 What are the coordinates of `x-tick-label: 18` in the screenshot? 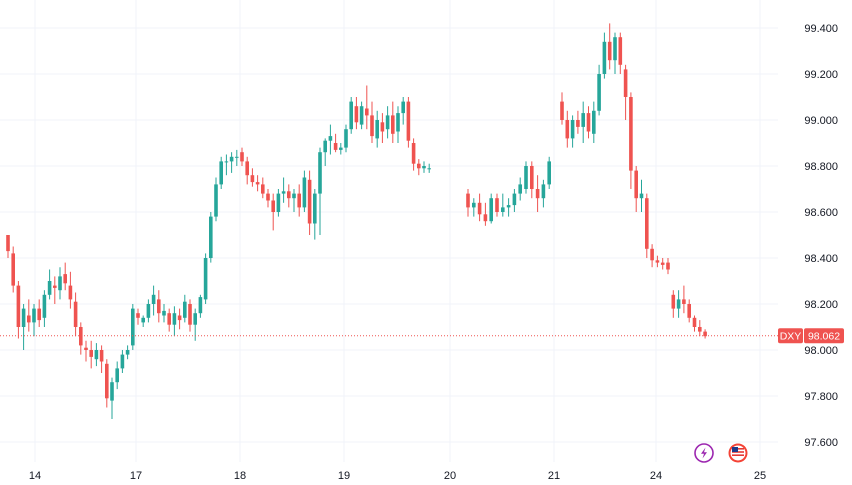 It's located at (240, 476).